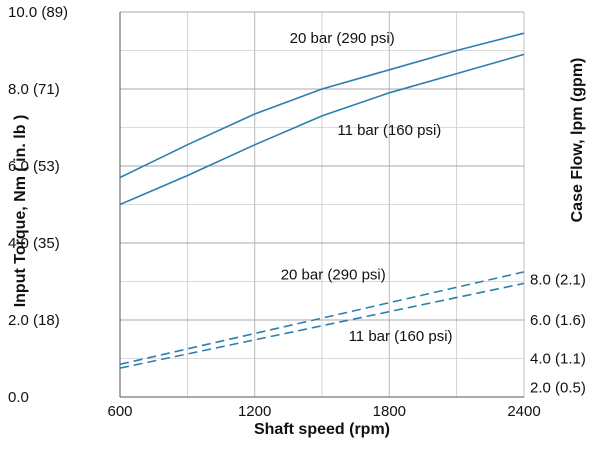 The width and height of the screenshot is (611, 470). I want to click on x-axis-title: Shaft speed (rpm), so click(322, 429).